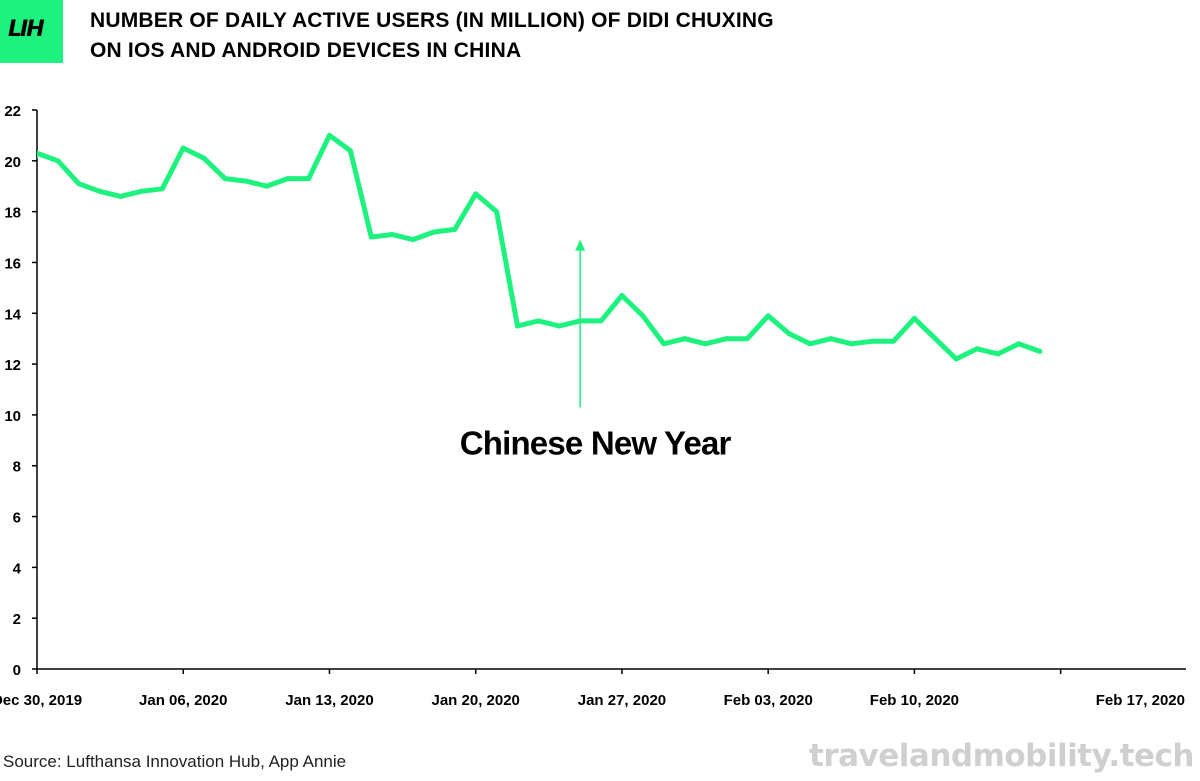 Image resolution: width=1200 pixels, height=781 pixels. What do you see at coordinates (17, 670) in the screenshot?
I see `y-tick-label: 0` at bounding box center [17, 670].